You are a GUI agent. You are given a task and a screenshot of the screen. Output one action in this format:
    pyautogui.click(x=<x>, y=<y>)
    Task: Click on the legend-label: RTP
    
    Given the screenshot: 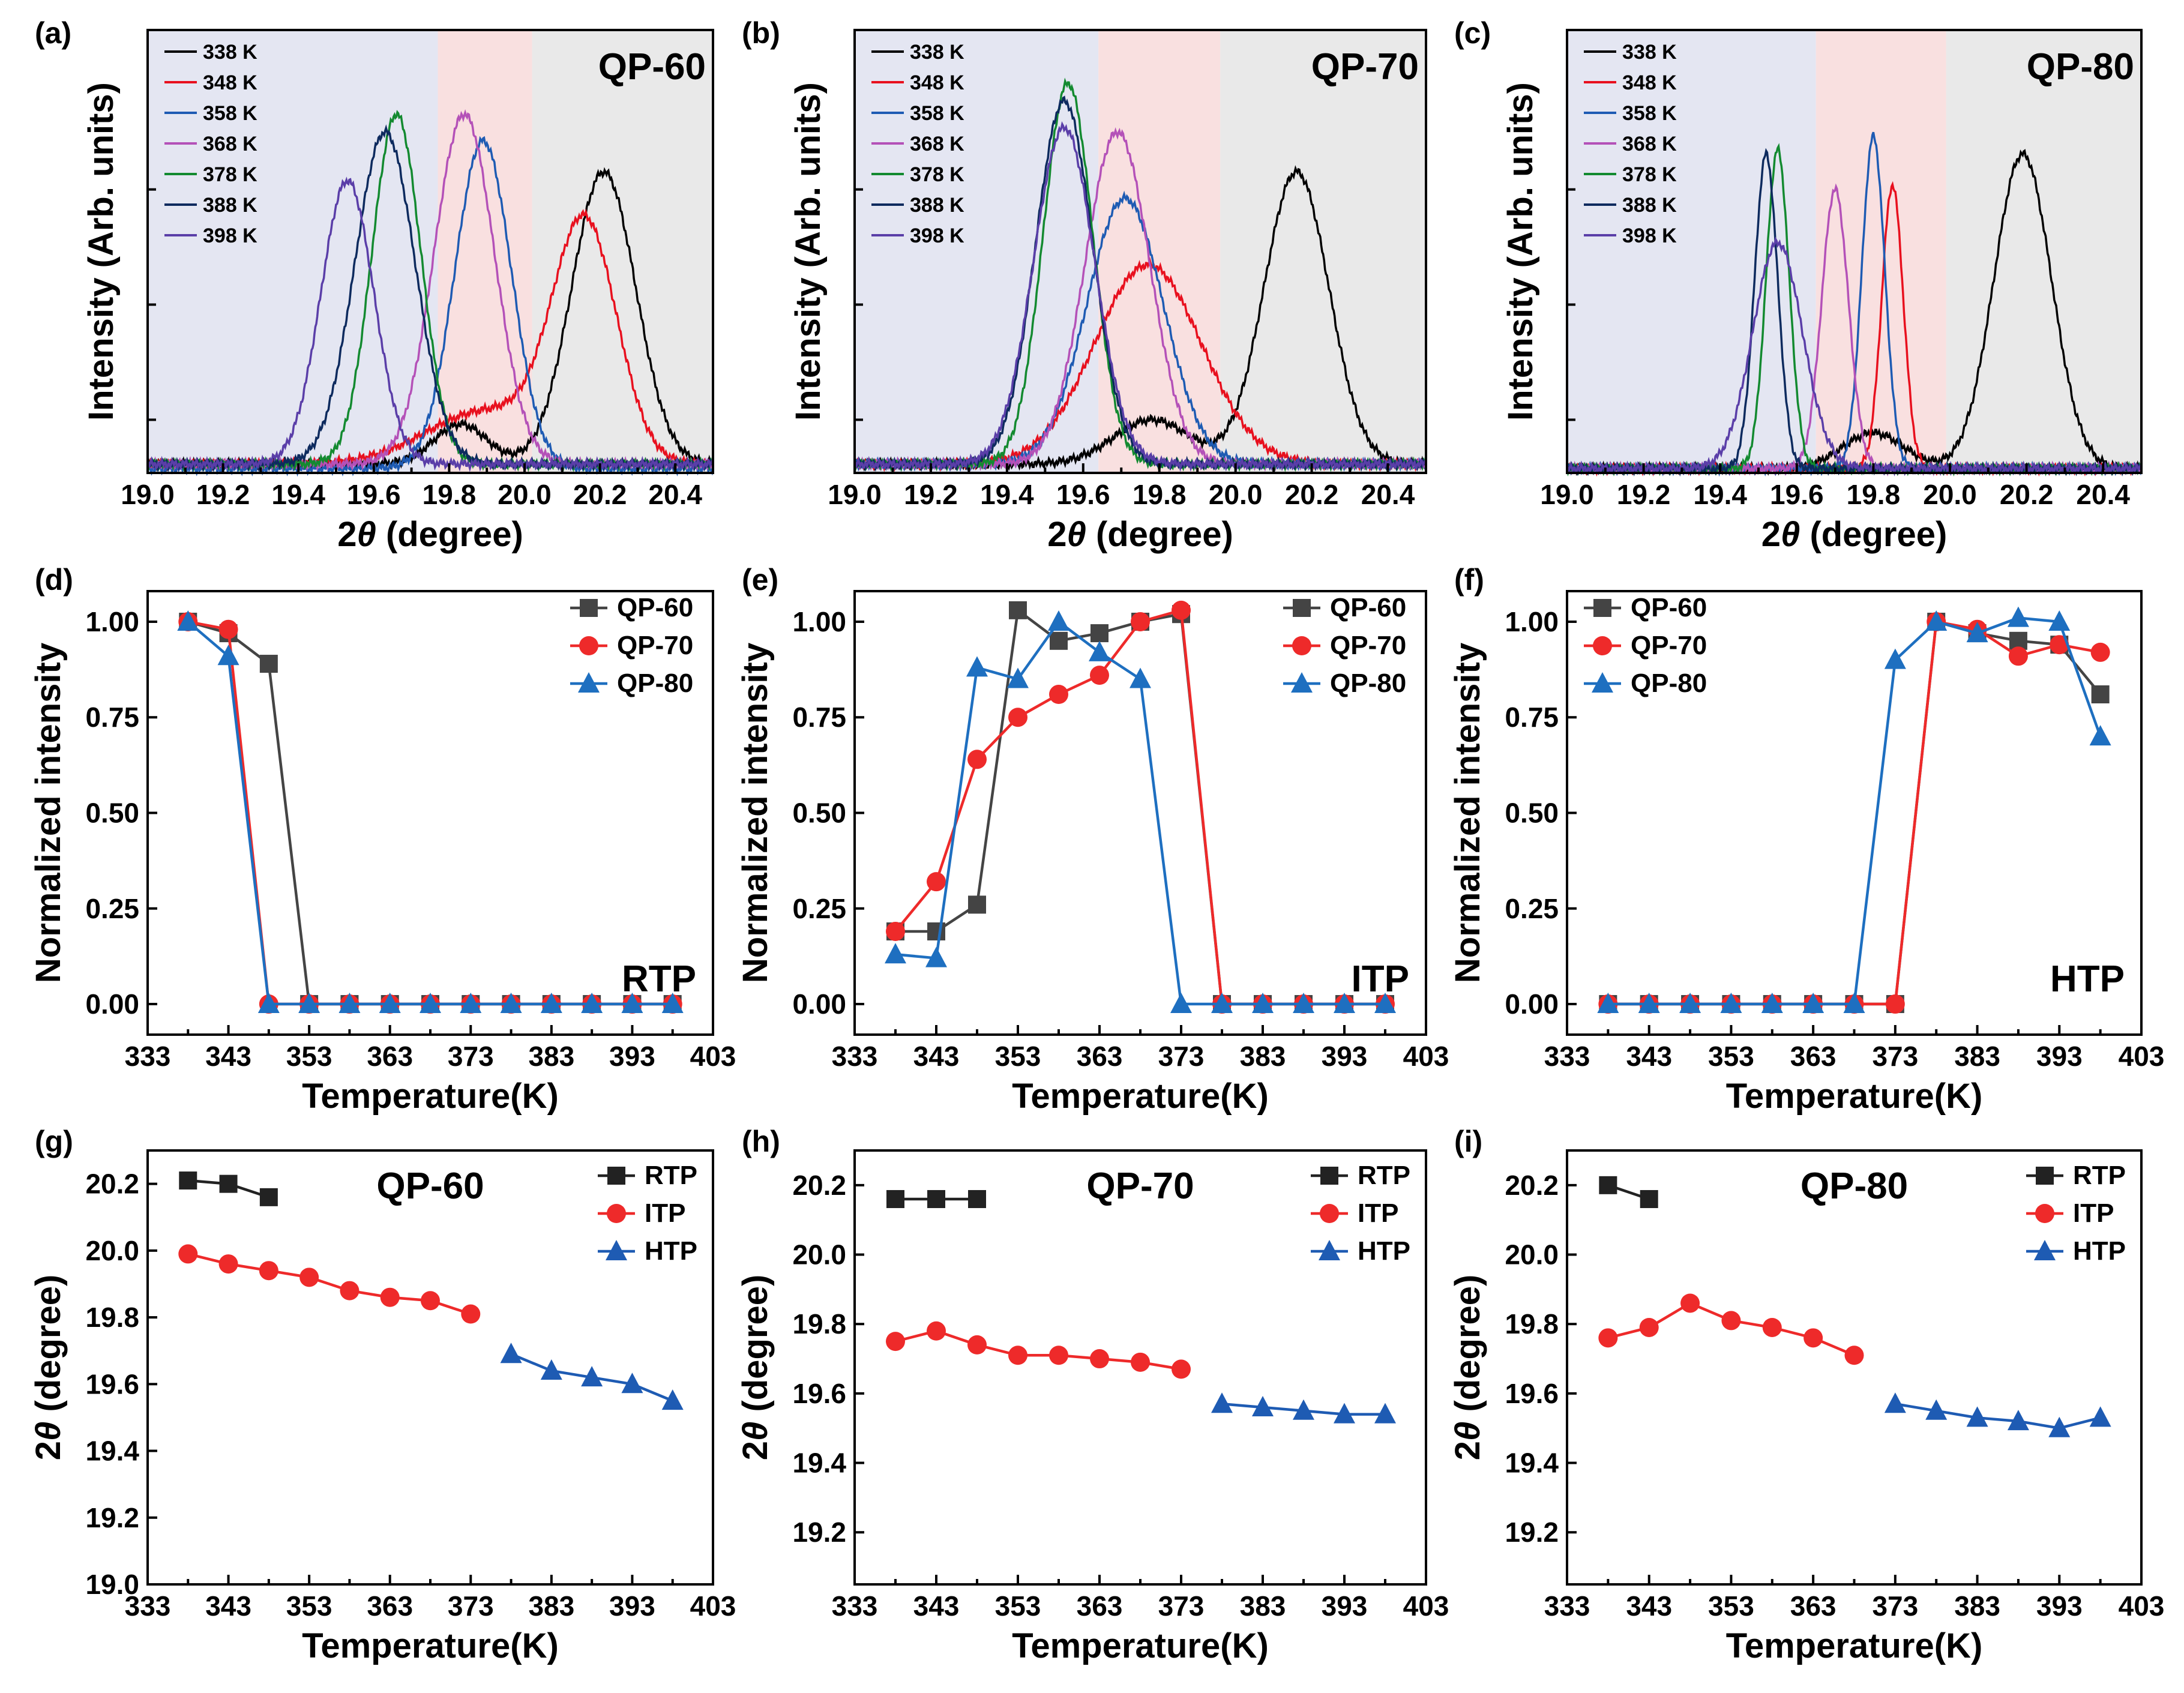 What is the action you would take?
    pyautogui.click(x=1384, y=1175)
    